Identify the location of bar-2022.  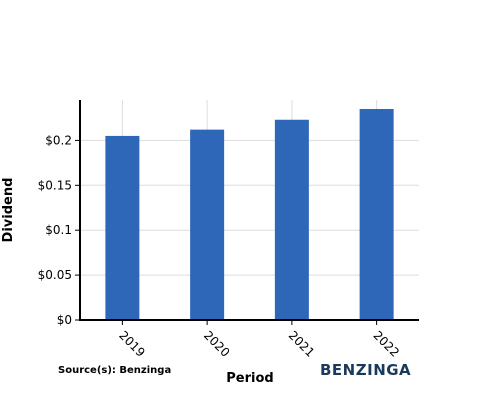
(376, 214).